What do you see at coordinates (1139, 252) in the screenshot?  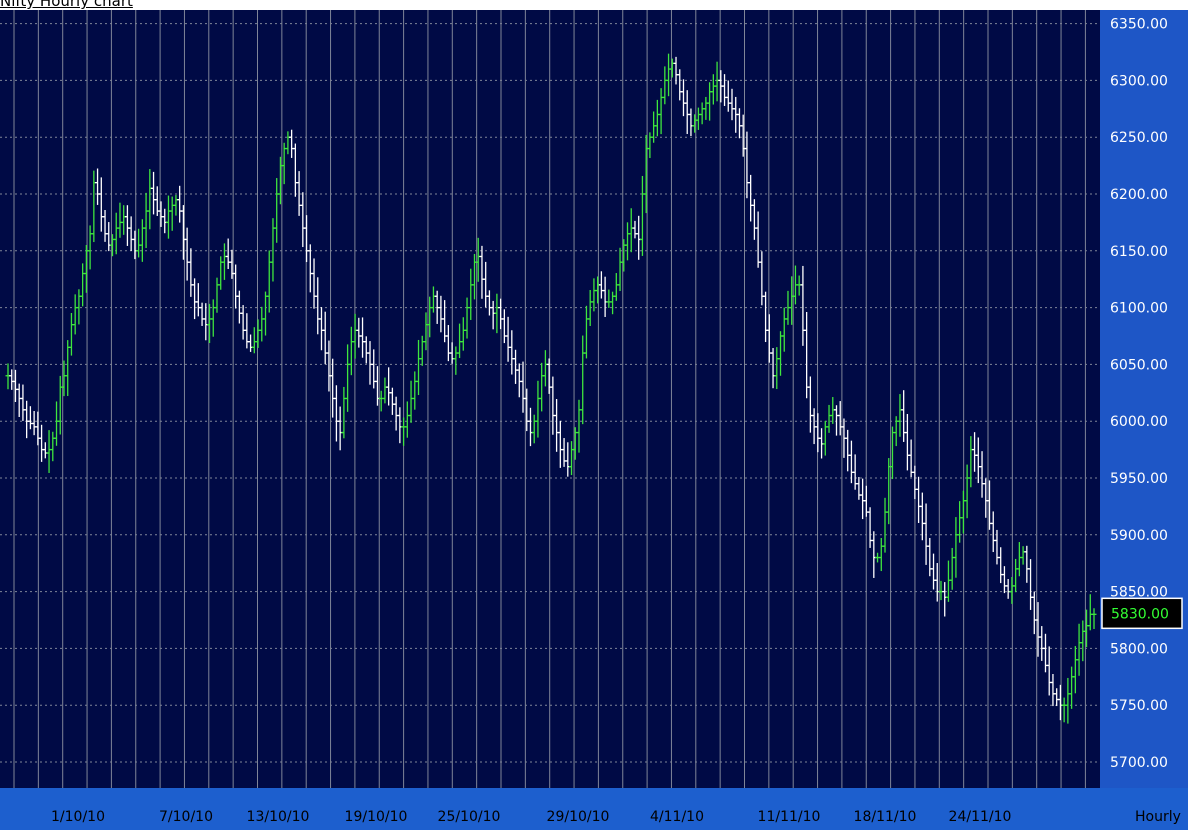 I see `y-tick-label: 6150.00` at bounding box center [1139, 252].